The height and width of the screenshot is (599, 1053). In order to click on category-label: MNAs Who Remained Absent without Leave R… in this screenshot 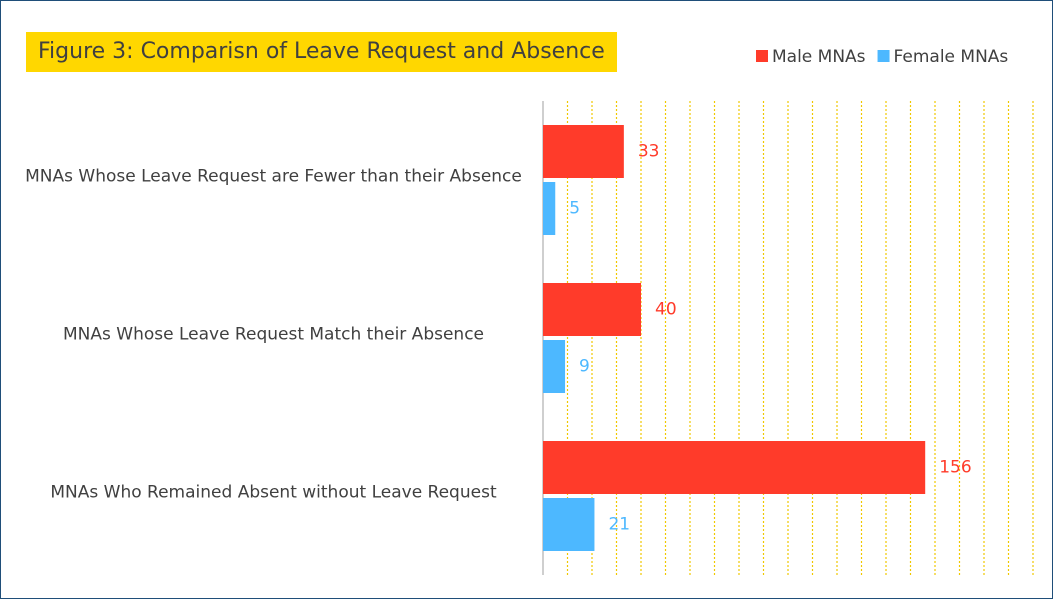, I will do `click(273, 492)`.